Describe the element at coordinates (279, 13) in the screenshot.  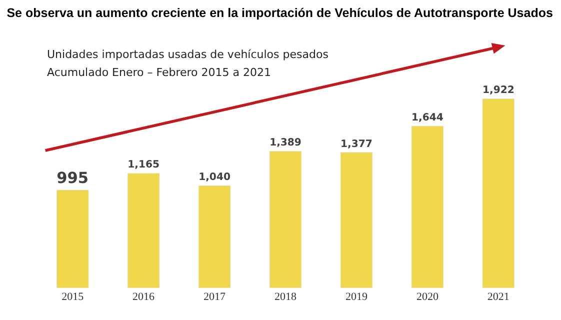
I see `chart-title: Se observa un aumento creciente en la importación de Vehículos de Autotransporte Usados` at that location.